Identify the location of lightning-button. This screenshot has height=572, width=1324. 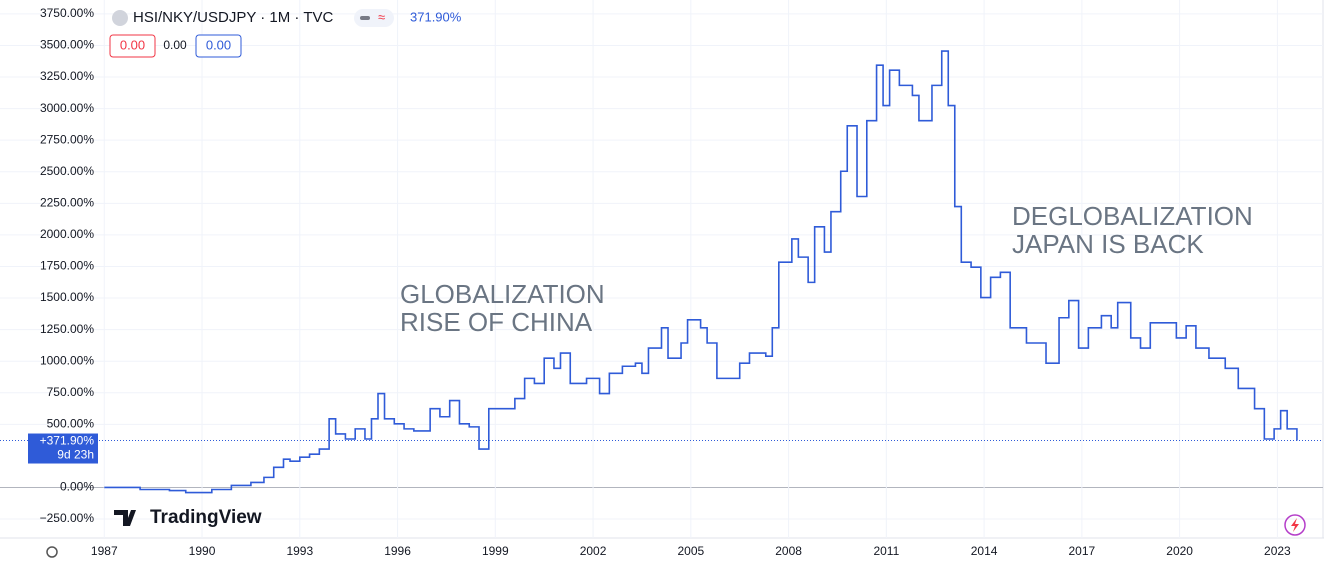
(1295, 525).